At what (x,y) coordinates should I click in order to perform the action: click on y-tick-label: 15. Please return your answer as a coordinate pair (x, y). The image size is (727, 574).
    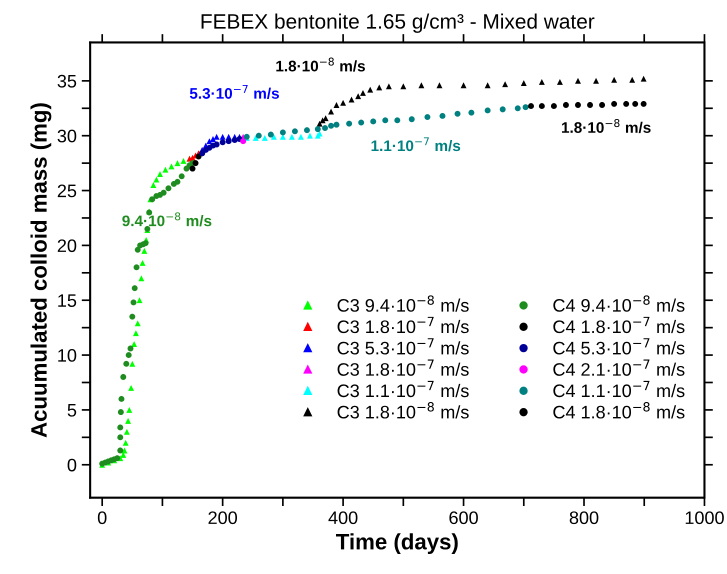
    Looking at the image, I should click on (67, 300).